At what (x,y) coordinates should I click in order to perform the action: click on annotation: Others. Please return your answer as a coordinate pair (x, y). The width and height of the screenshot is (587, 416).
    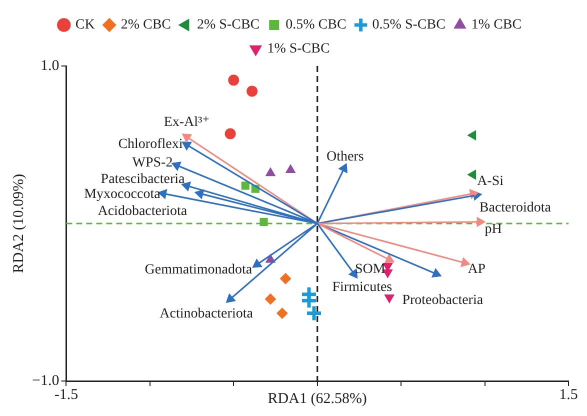
    Looking at the image, I should click on (345, 157).